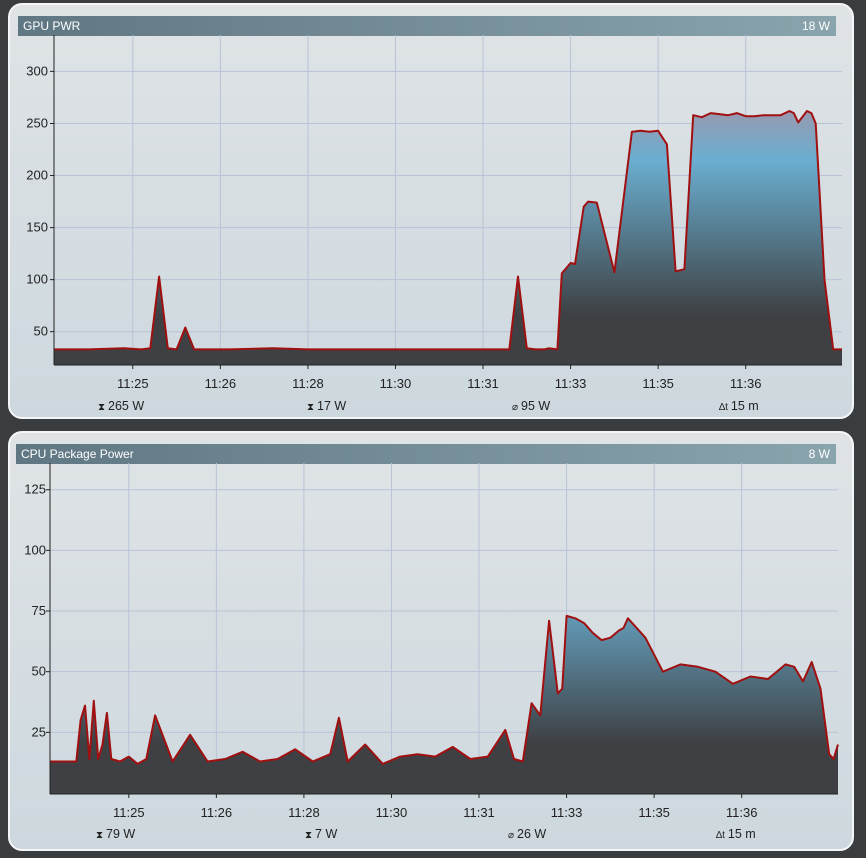 Image resolution: width=866 pixels, height=858 pixels. Describe the element at coordinates (39, 731) in the screenshot. I see `y-tick-label: 25` at that location.